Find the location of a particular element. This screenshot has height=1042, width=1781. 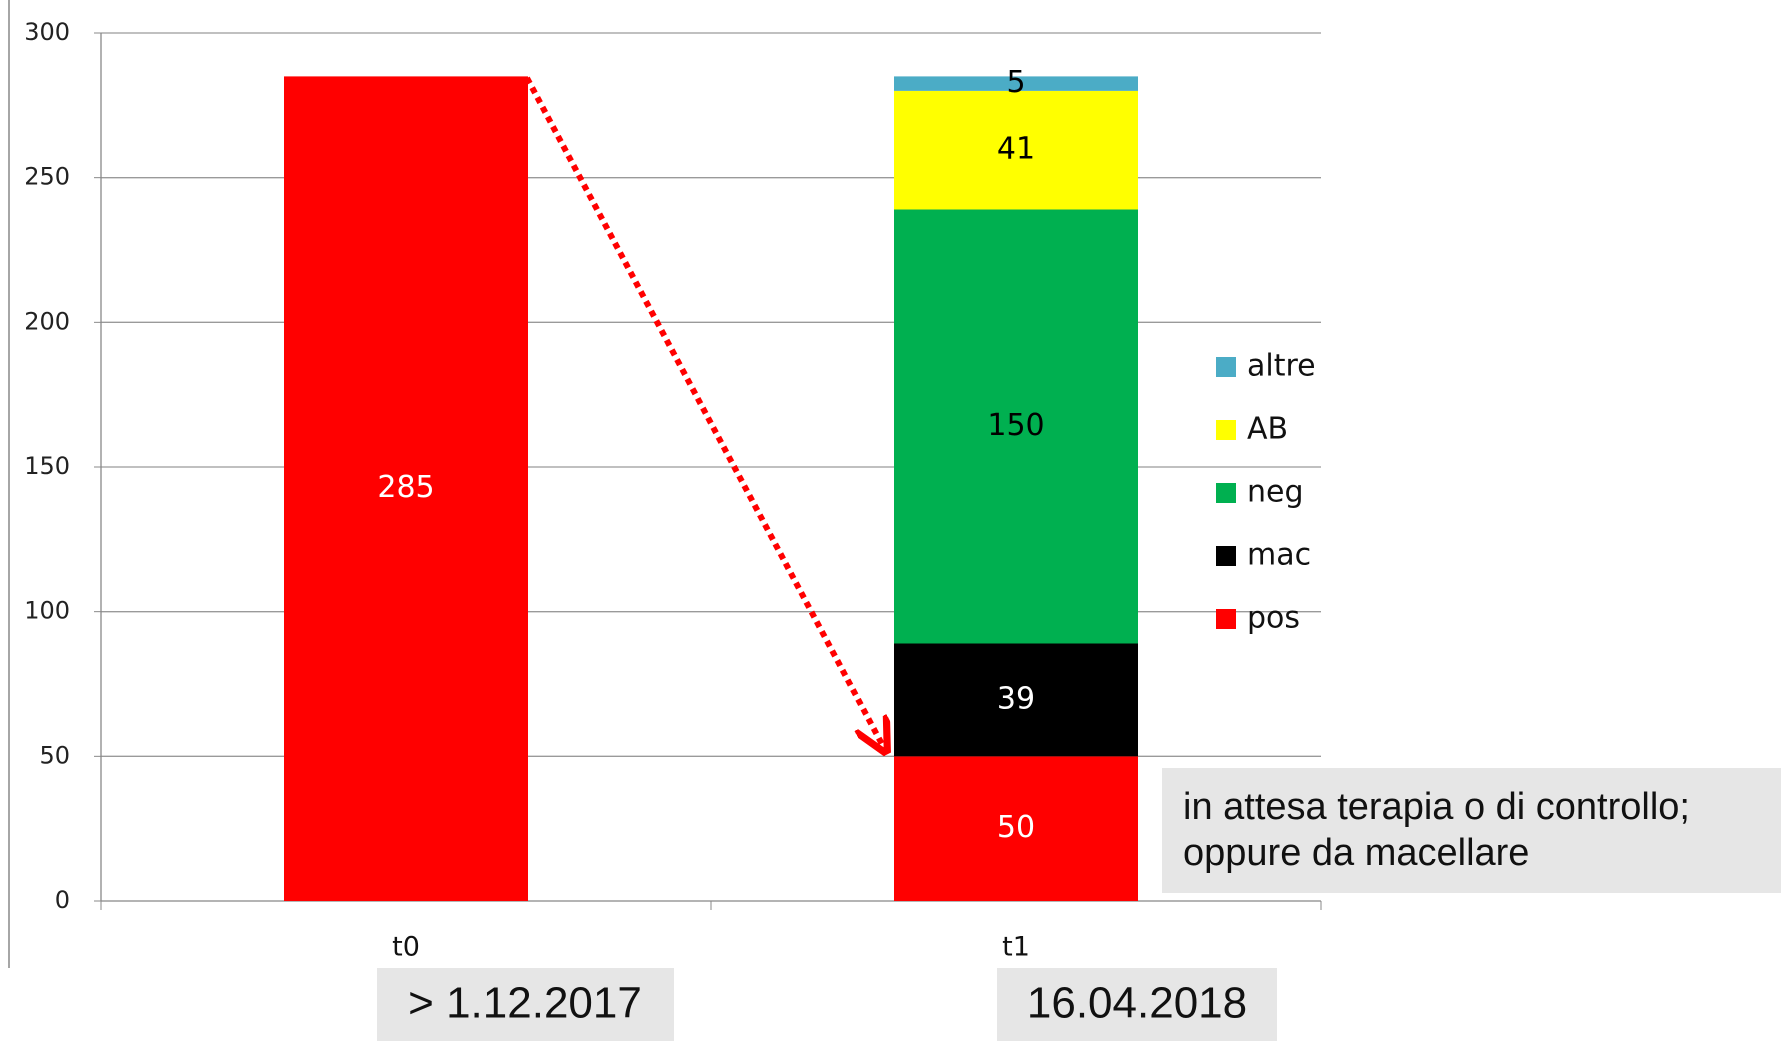

x-tick-label: t1 is located at coordinates (1016, 947).